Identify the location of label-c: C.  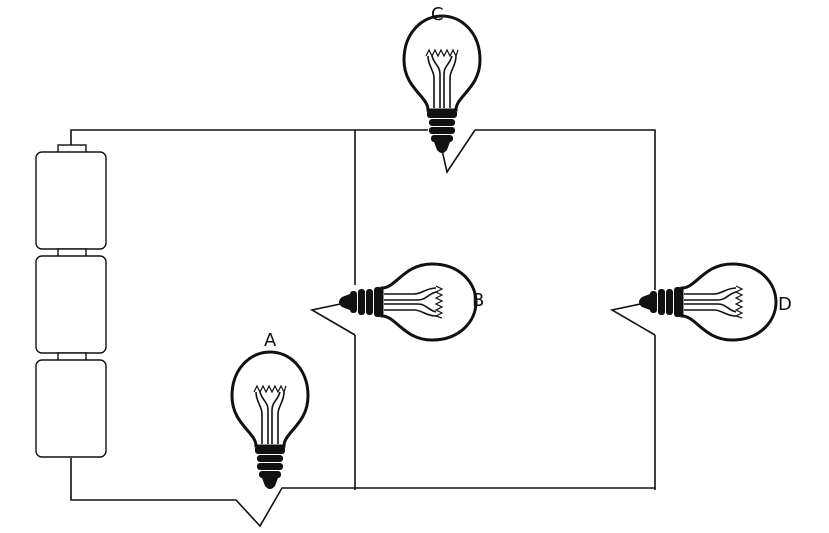
(437, 14).